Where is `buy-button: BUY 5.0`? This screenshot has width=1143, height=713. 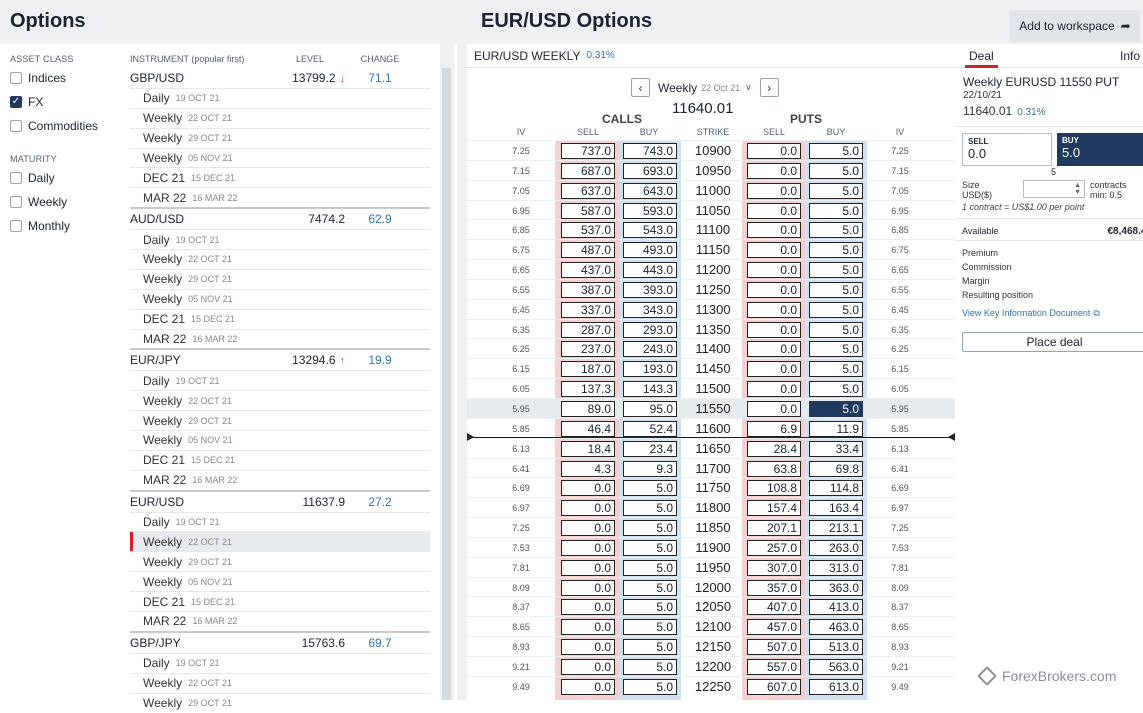
buy-button: BUY 5.0 is located at coordinates (1100, 149).